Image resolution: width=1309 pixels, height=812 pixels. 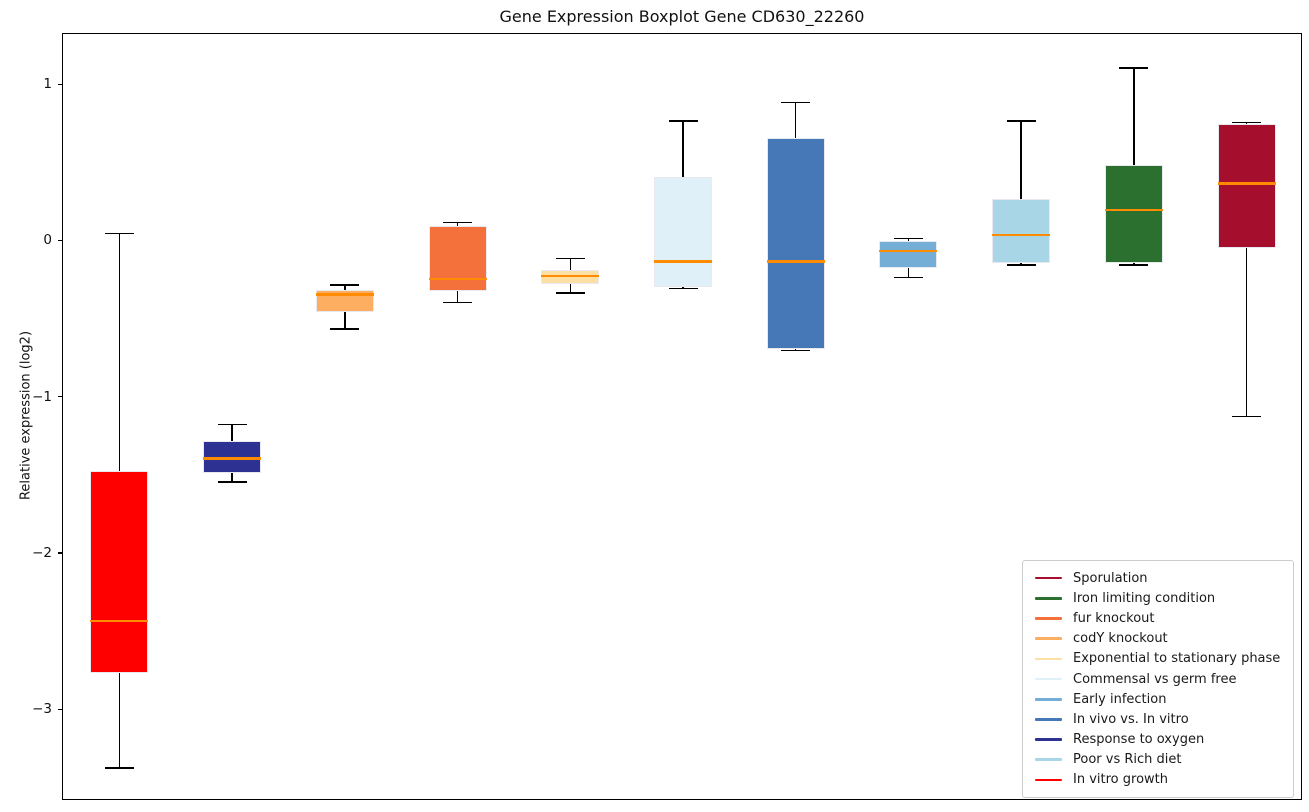 What do you see at coordinates (1114, 618) in the screenshot?
I see `legend-label: fur knockout` at bounding box center [1114, 618].